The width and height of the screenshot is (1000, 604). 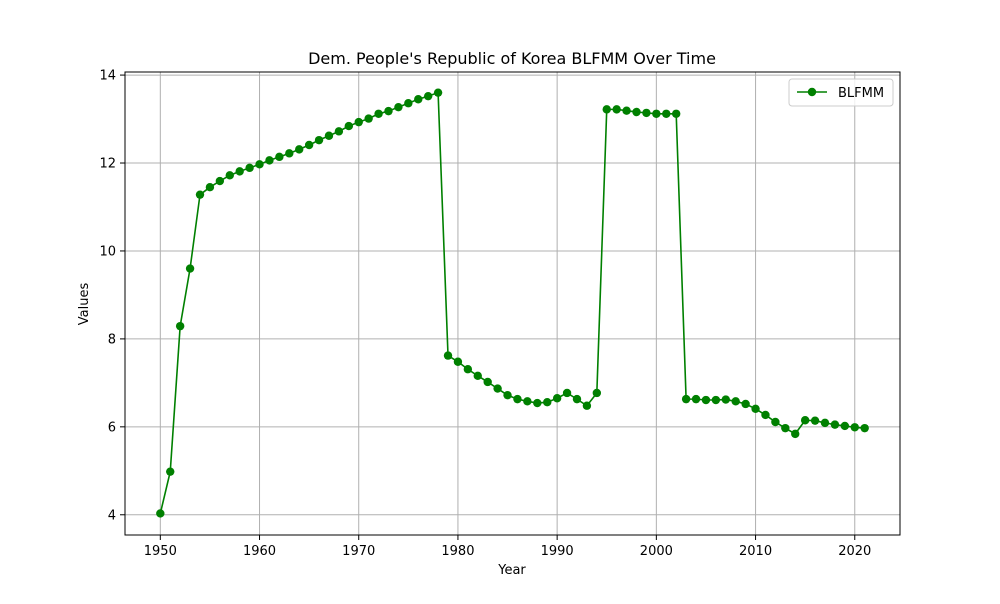 I want to click on y-tick-label: 4, so click(x=112, y=515).